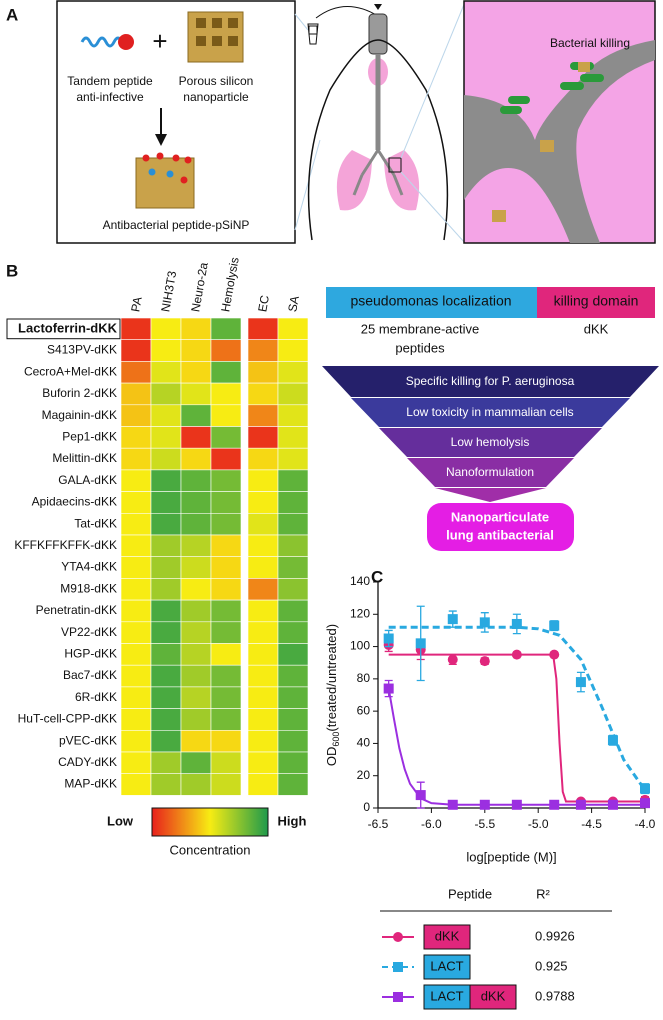 The image size is (663, 1020). What do you see at coordinates (161, 140) in the screenshot?
I see `arrow-head` at bounding box center [161, 140].